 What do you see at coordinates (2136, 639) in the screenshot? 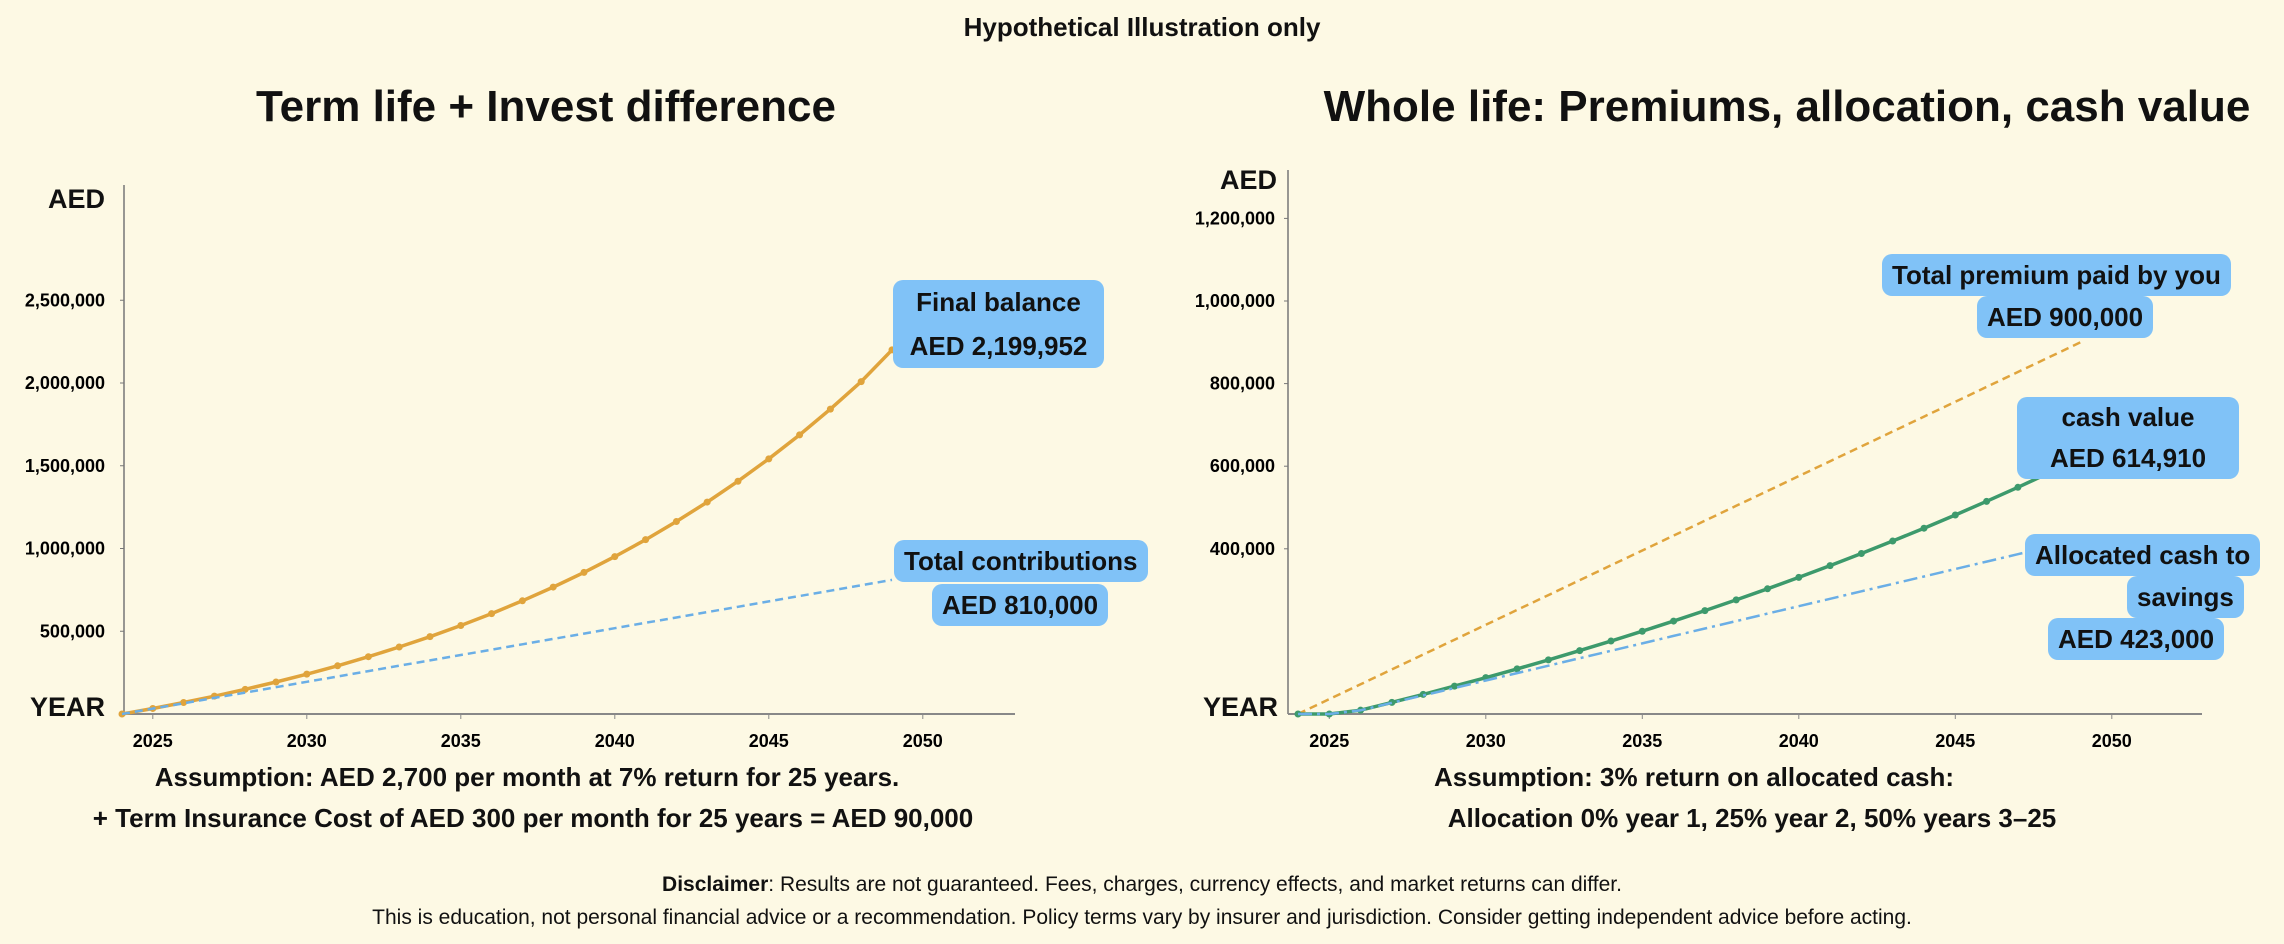
I see `allocated-callout-value: AED 423,000` at bounding box center [2136, 639].